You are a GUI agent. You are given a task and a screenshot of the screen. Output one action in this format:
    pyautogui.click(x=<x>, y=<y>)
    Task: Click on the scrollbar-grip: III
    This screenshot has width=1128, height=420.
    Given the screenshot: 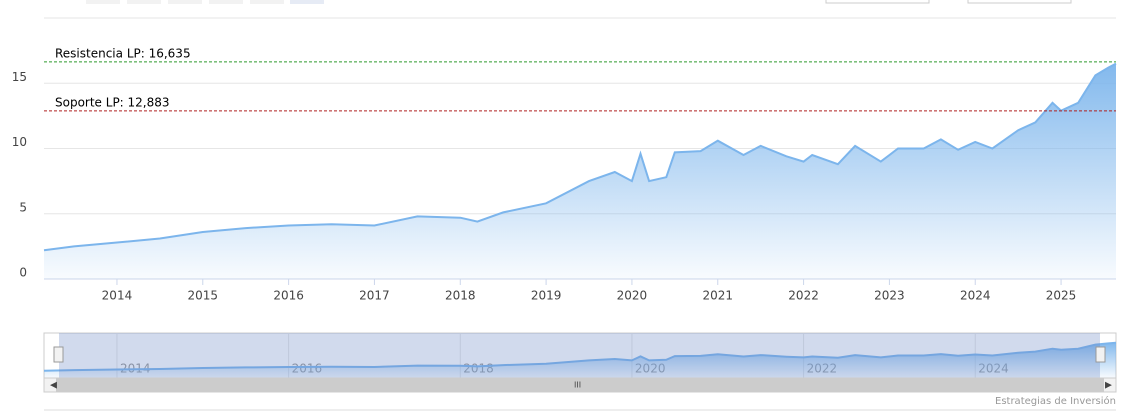 What is the action you would take?
    pyautogui.click(x=577, y=385)
    